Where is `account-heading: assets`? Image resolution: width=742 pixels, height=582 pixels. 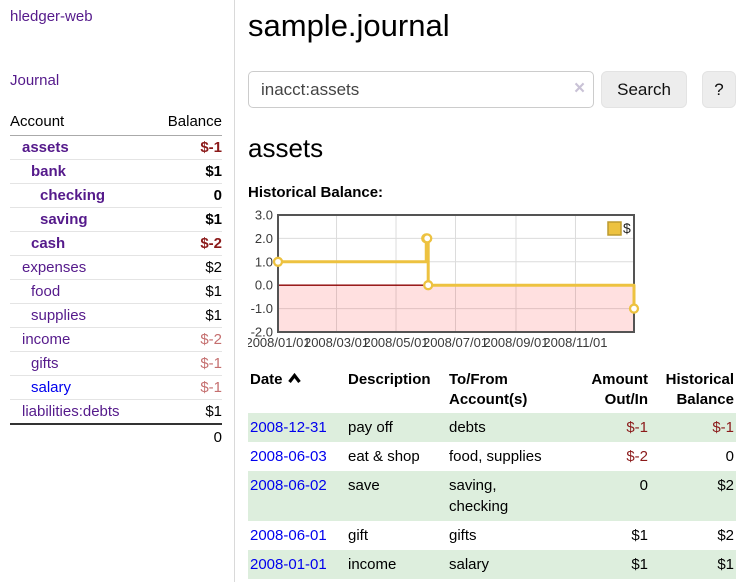 account-heading: assets is located at coordinates (286, 148).